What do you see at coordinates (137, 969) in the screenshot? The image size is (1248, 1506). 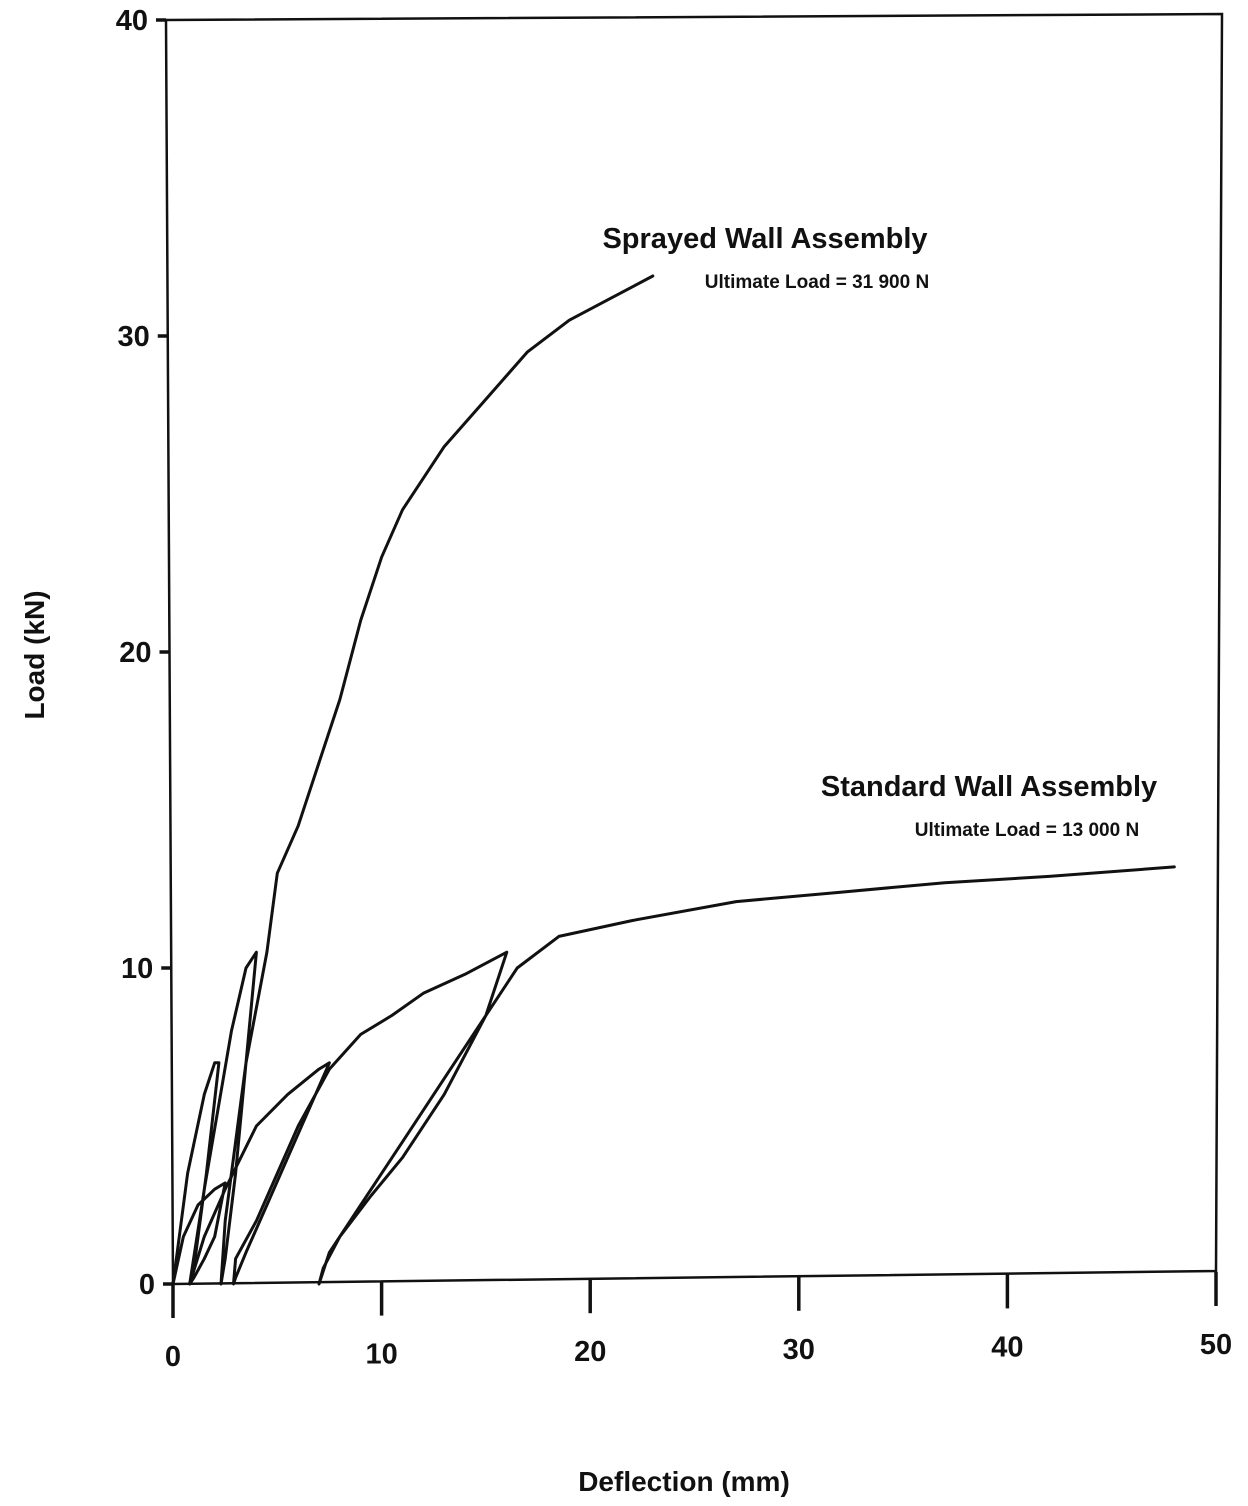 I see `y-tick-label-10: 10` at bounding box center [137, 969].